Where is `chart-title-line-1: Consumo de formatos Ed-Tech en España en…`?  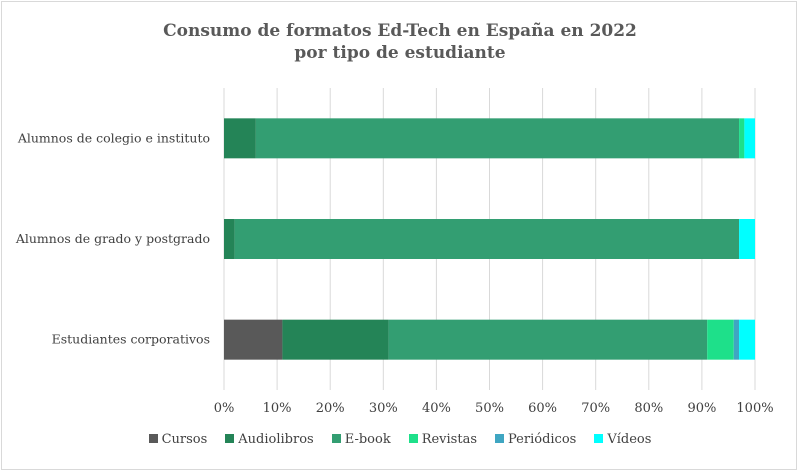 chart-title-line-1: Consumo de formatos Ed-Tech en España en… is located at coordinates (400, 31).